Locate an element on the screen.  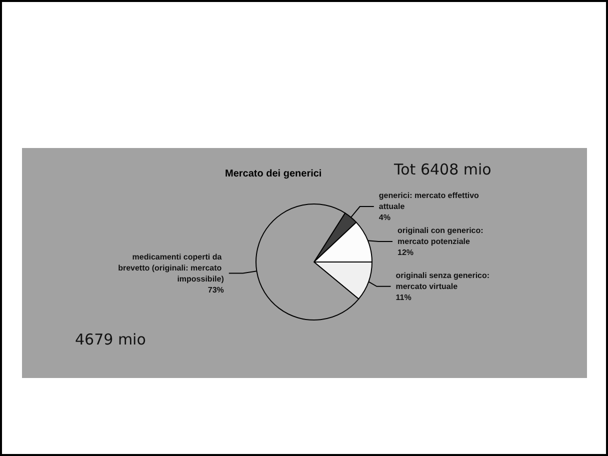
slice-label: originali con generico: mercato potenziale is located at coordinates (442, 236).